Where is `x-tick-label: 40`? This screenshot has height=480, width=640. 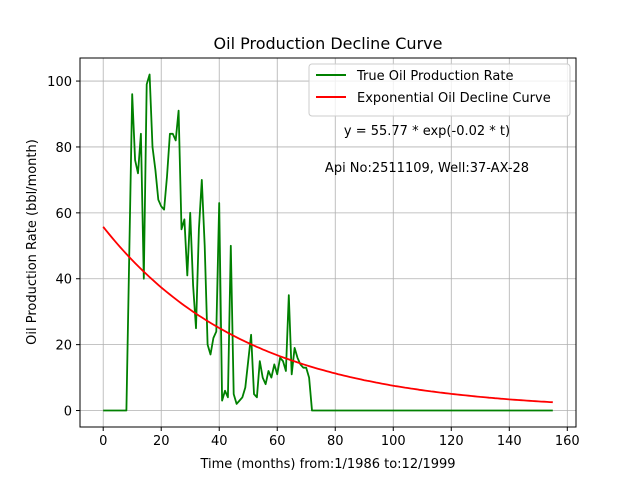
x-tick-label: 40 is located at coordinates (219, 441).